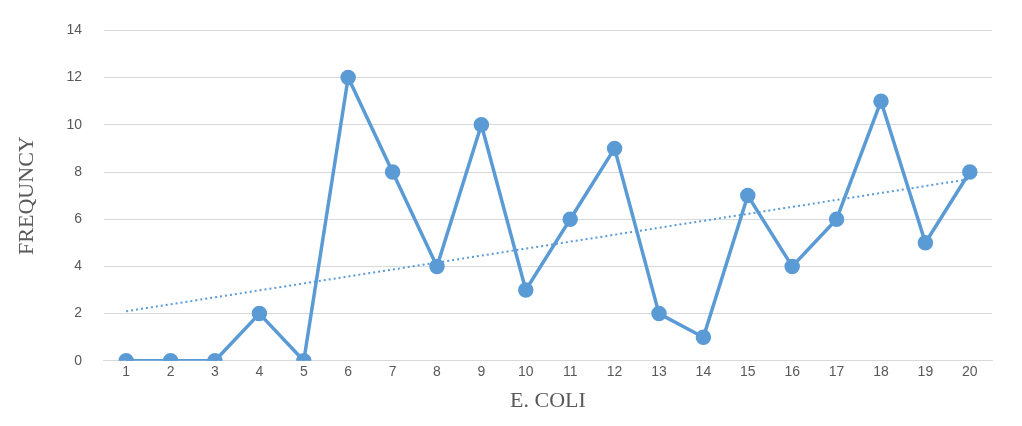 This screenshot has width=1022, height=426. I want to click on x-tick-label: 12, so click(614, 371).